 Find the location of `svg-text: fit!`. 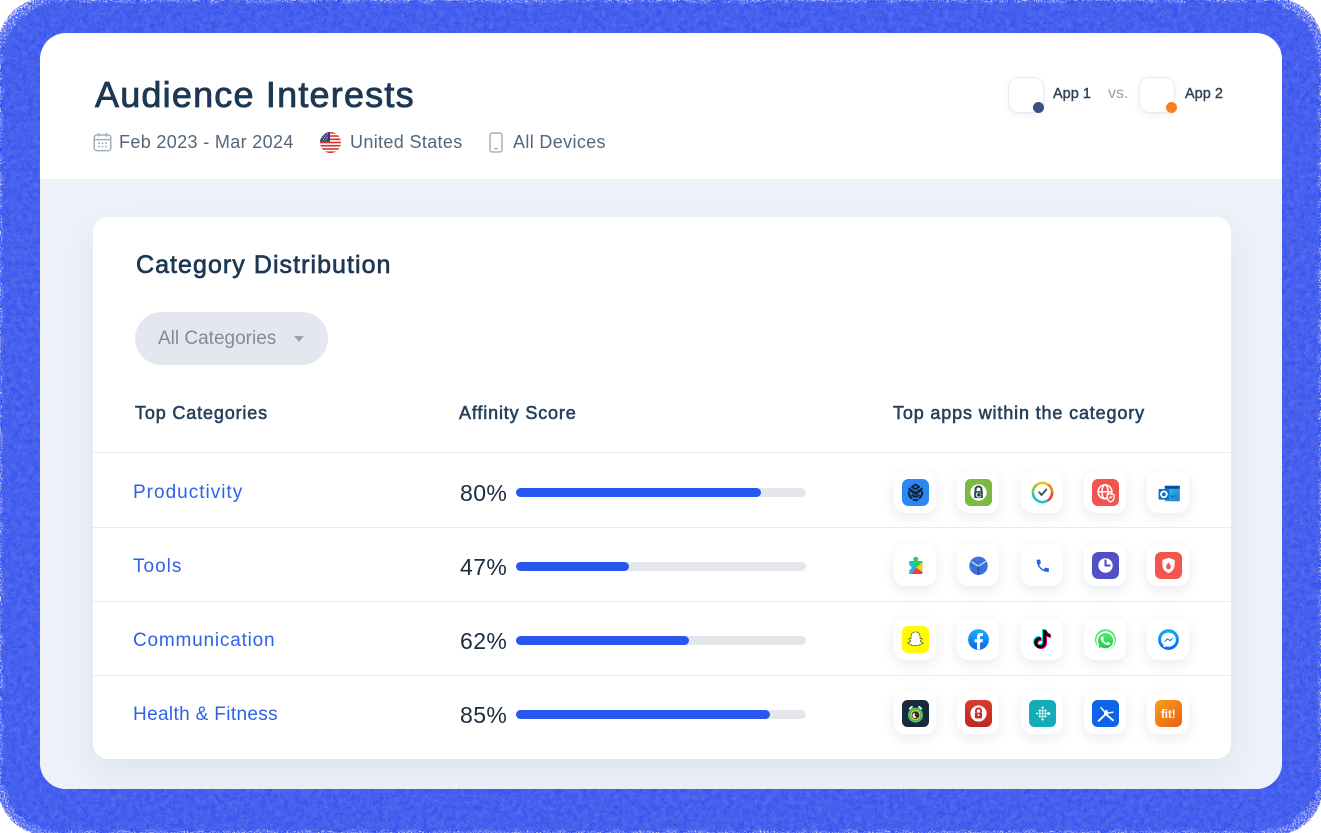

svg-text: fit! is located at coordinates (1167, 714).